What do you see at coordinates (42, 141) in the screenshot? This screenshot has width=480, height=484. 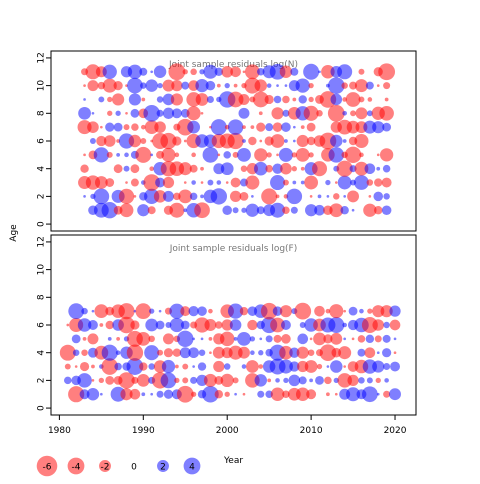 I see `y-tick-label: 6` at bounding box center [42, 141].